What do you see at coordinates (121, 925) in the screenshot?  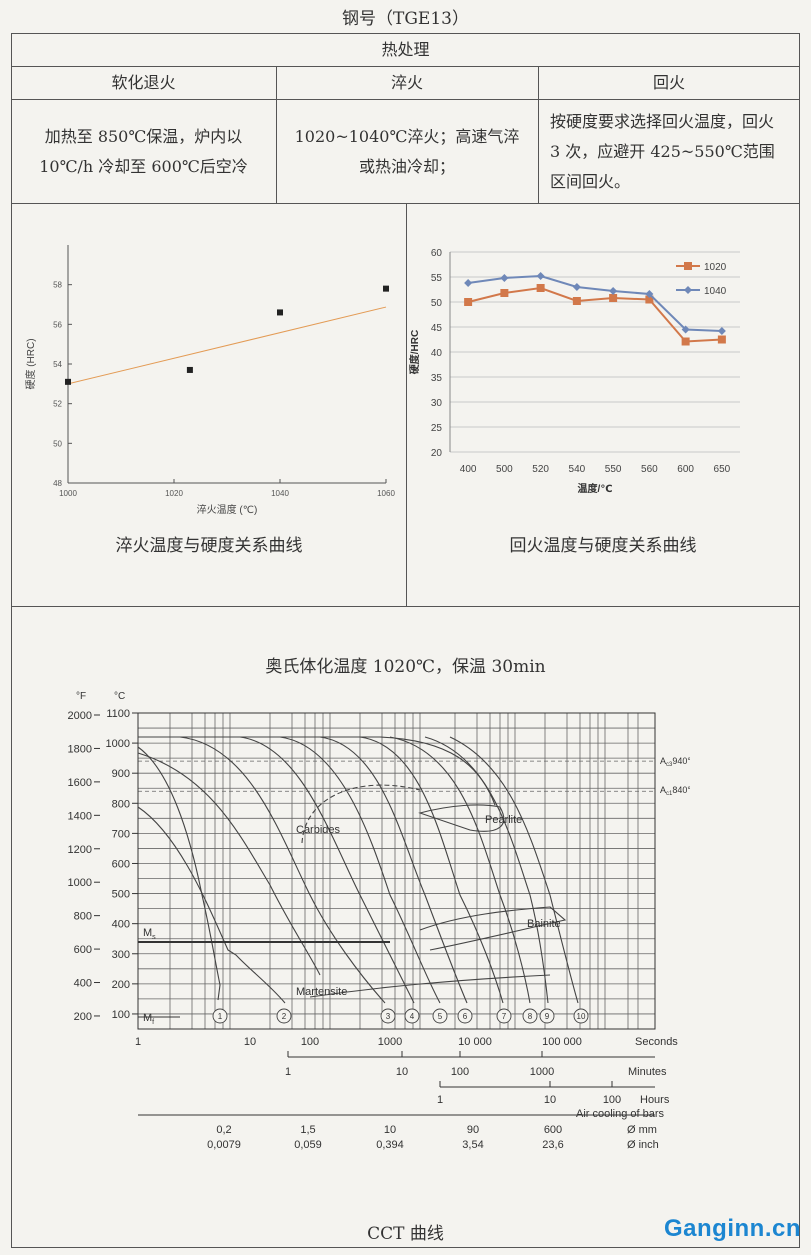 I see `celsius-tick: 400` at bounding box center [121, 925].